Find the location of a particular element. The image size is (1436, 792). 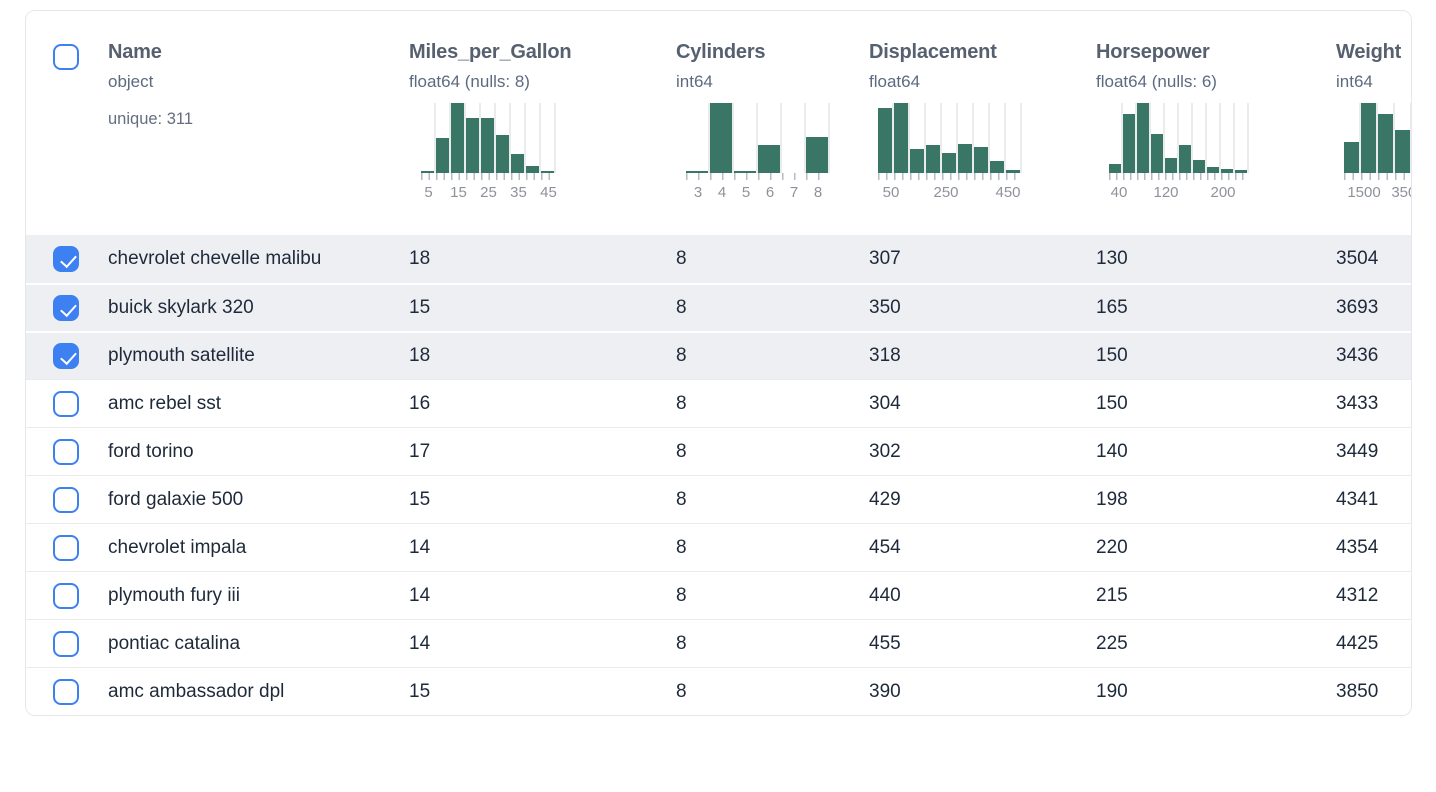

column-title: Displacement is located at coordinates (933, 52).